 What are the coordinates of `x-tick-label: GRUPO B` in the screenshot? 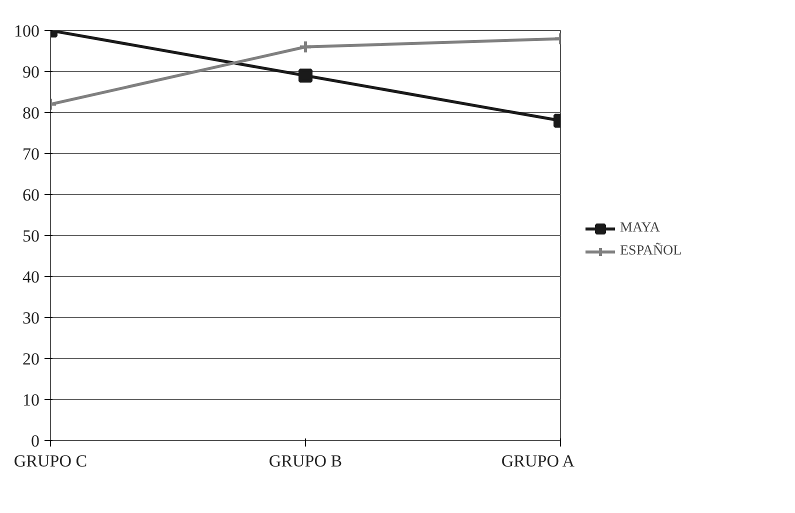 It's located at (305, 461).